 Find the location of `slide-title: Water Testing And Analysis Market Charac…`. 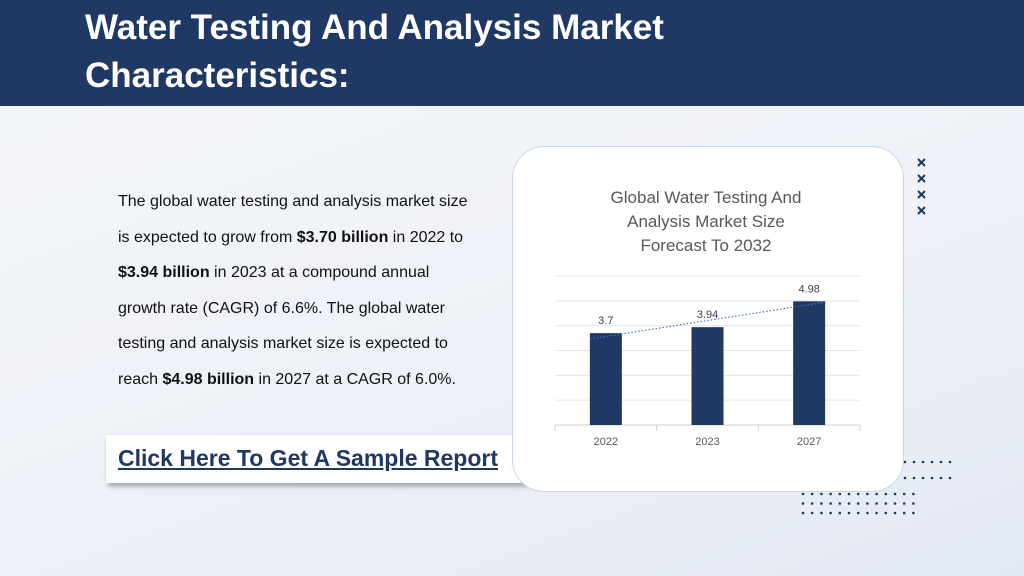

slide-title: Water Testing And Analysis Market Charac… is located at coordinates (374, 51).